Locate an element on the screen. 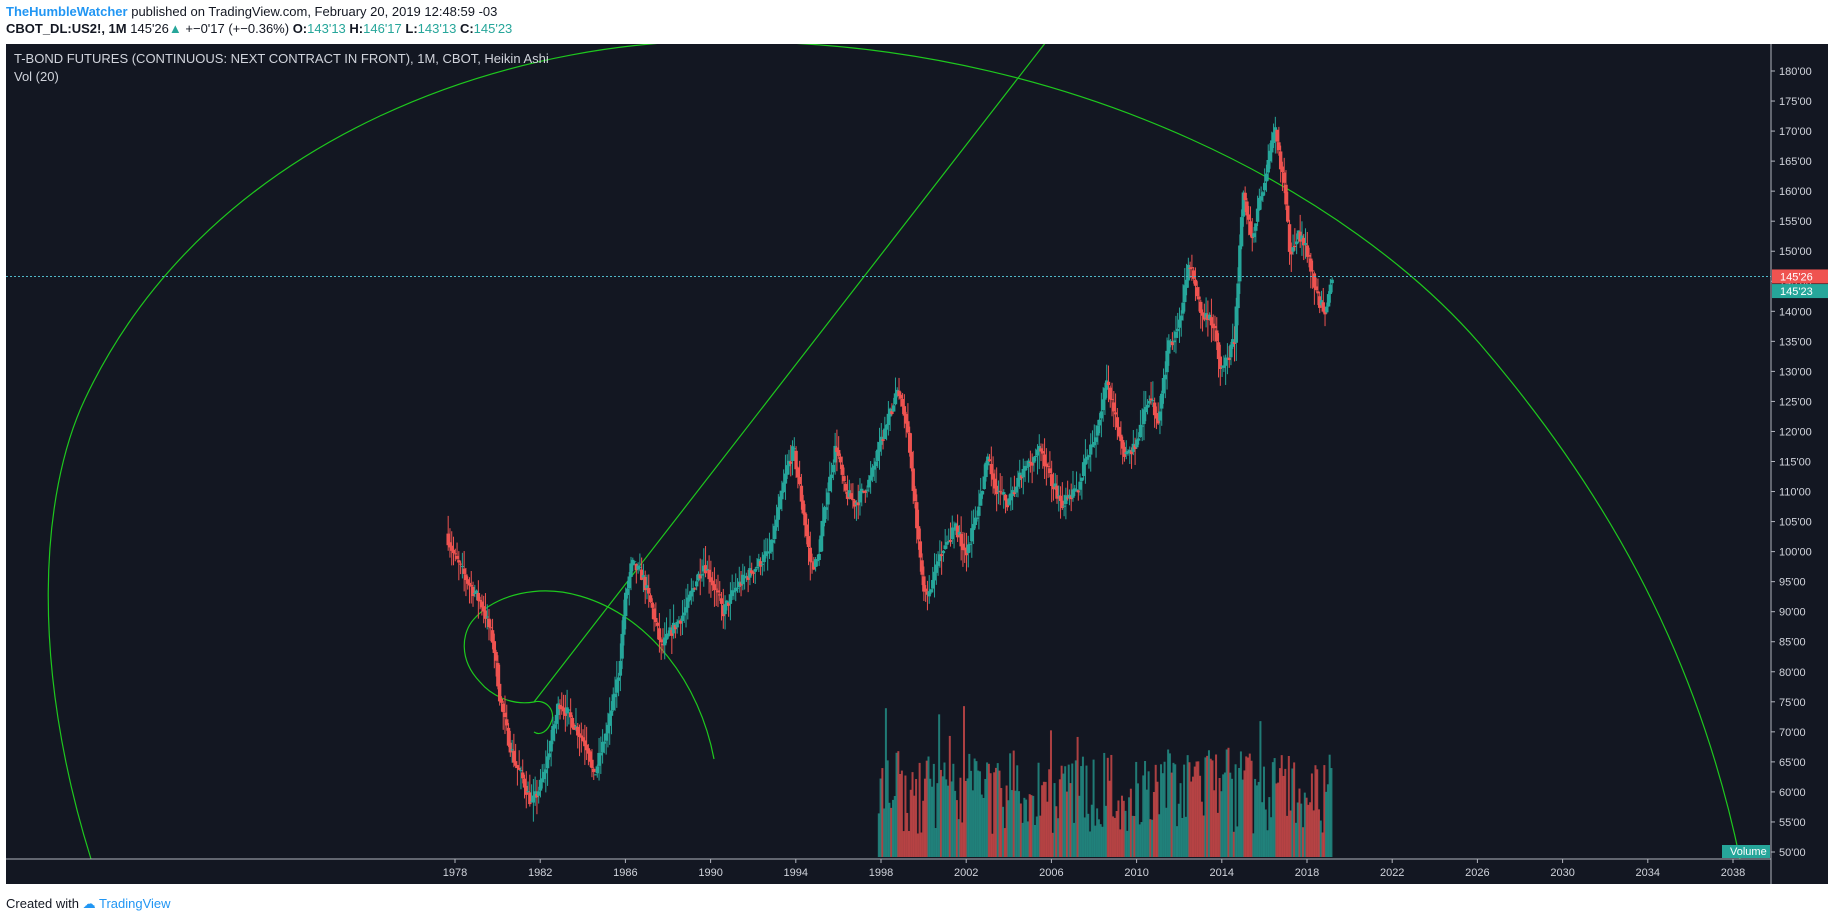 Image resolution: width=1828 pixels, height=922 pixels. author-link: TheHumbleWatcher is located at coordinates (67, 11).